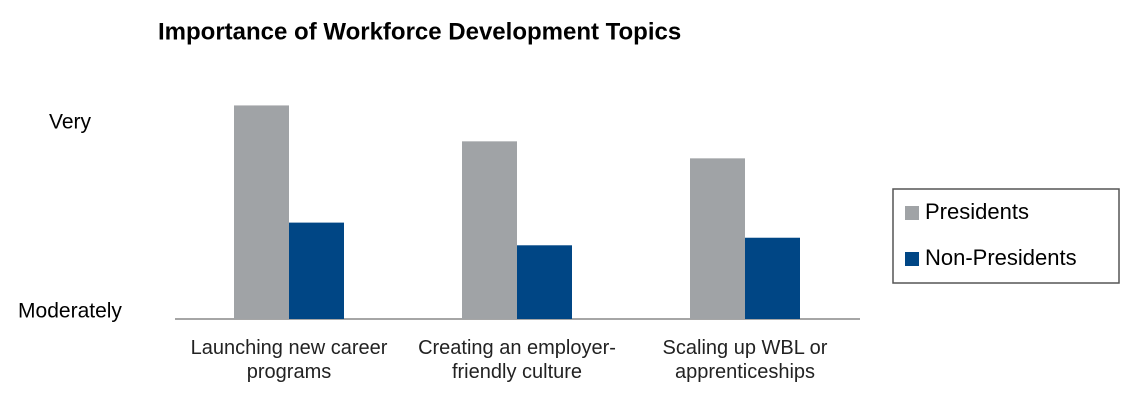 This screenshot has height=412, width=1130. I want to click on x-tick-label: Scaling up WBL or apprenticeships, so click(745, 360).